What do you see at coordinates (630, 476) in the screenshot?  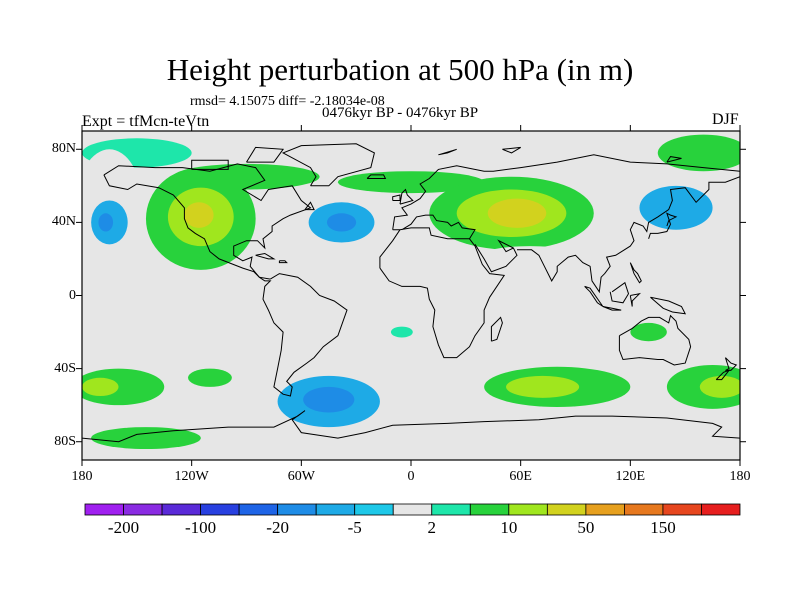 I see `longitude-tick-label: 120E` at bounding box center [630, 476].